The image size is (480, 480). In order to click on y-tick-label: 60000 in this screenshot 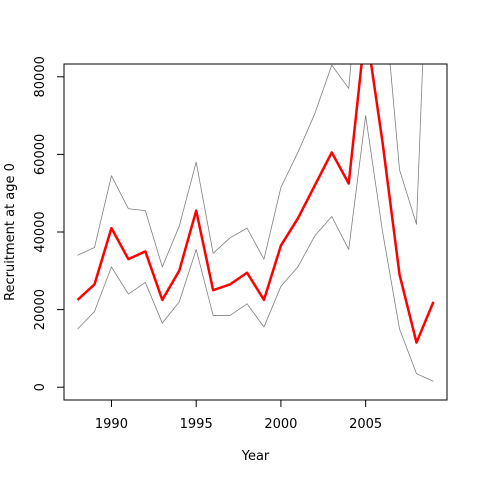, I will do `click(40, 154)`.